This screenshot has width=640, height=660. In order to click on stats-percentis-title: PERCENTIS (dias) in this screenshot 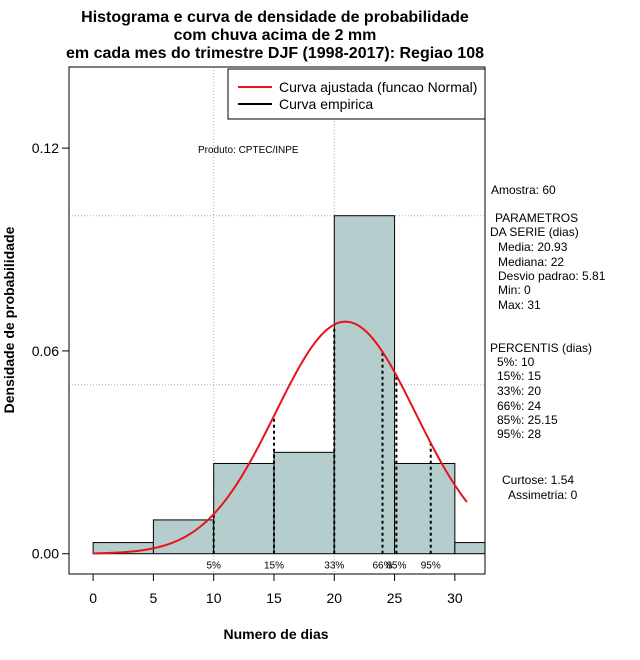, I will do `click(541, 348)`.